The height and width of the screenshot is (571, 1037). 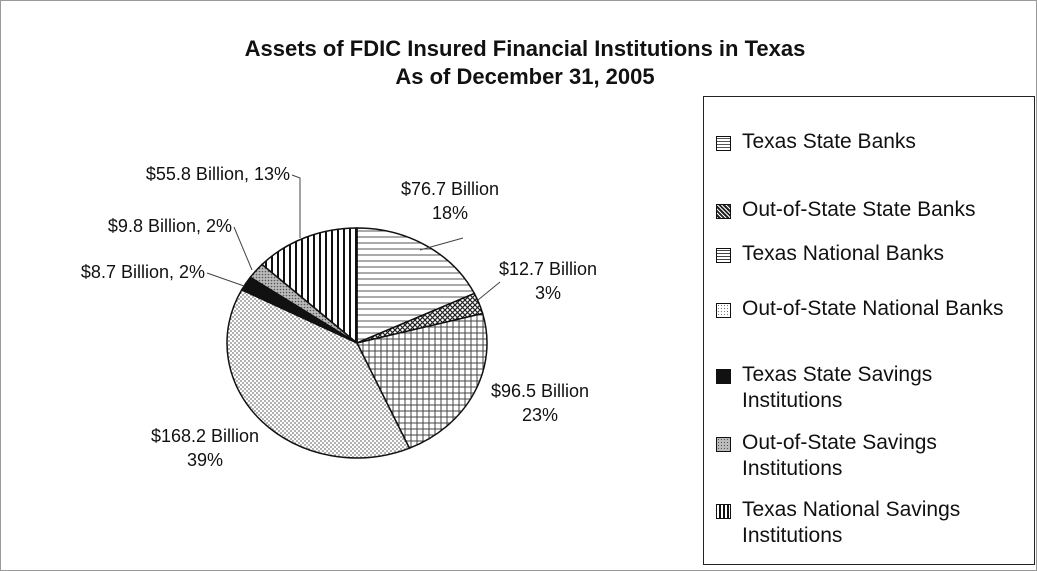 What do you see at coordinates (170, 226) in the screenshot?
I see `data-label: $9.8 Billion, 2%` at bounding box center [170, 226].